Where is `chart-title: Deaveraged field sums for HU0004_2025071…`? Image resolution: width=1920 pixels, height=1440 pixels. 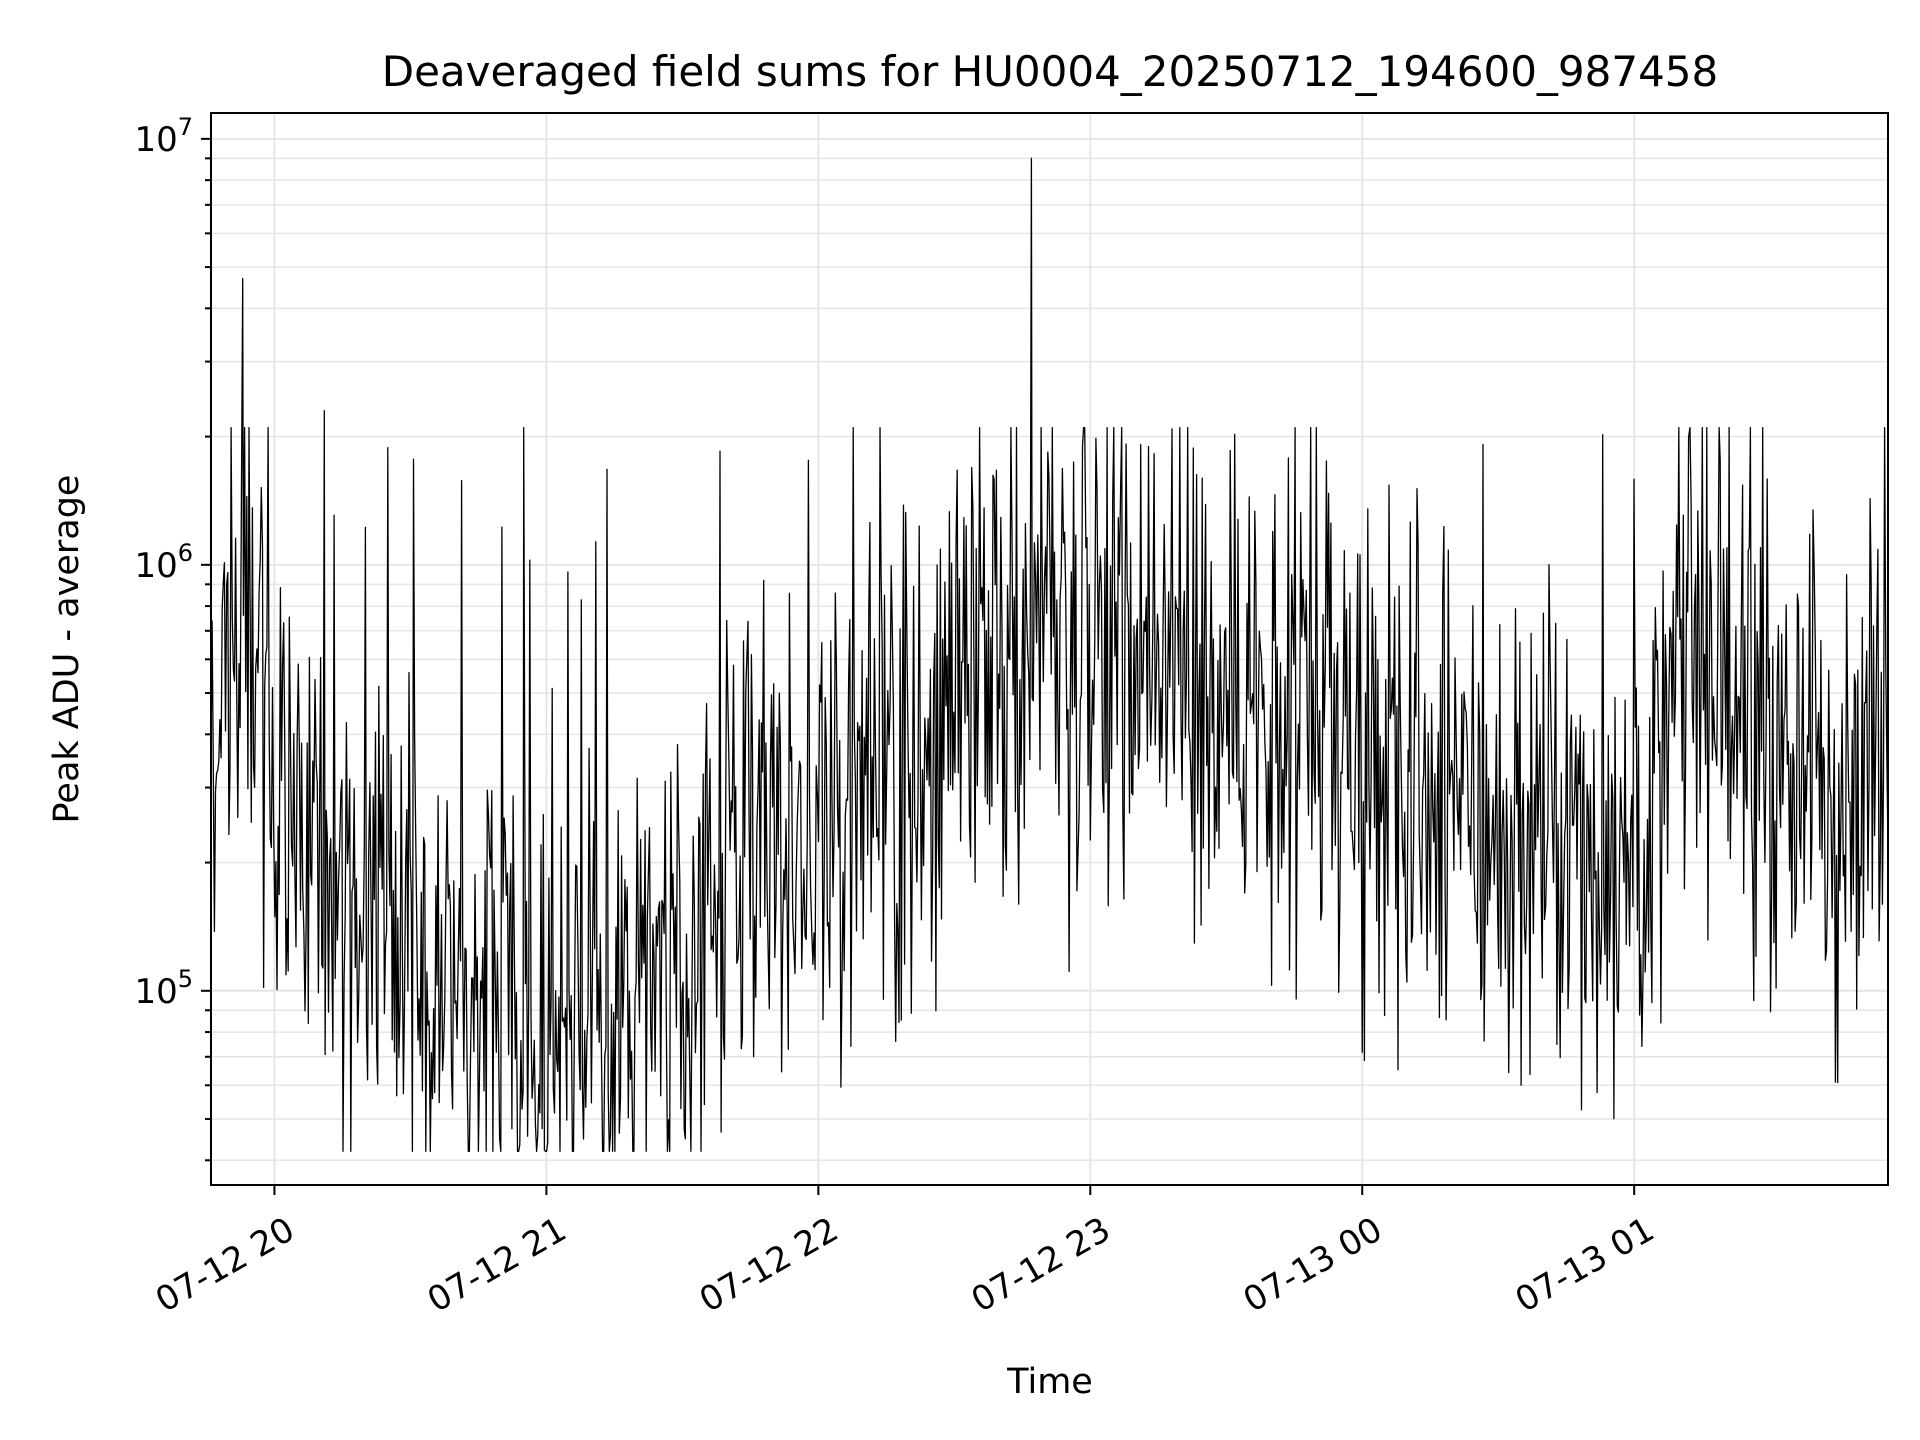
chart-title: Deaveraged field sums for HU0004_2025071… is located at coordinates (1050, 71).